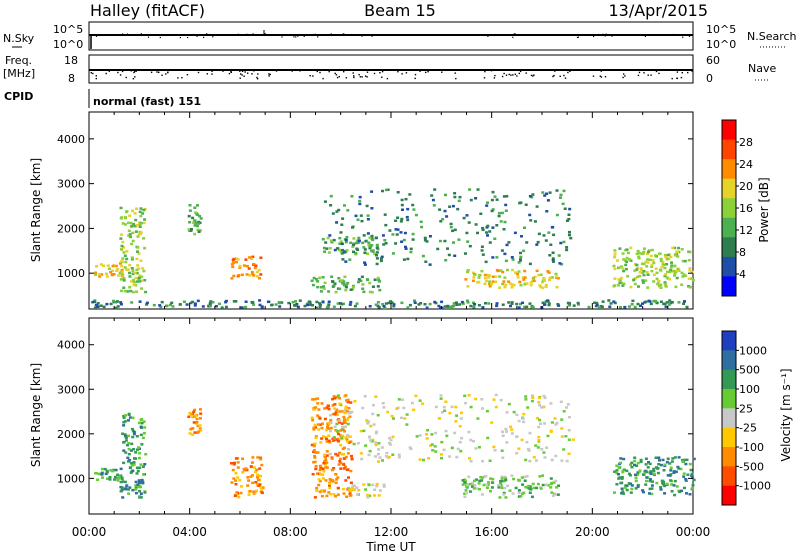  I want to click on colorbar-tick-label: 500, so click(749, 370).